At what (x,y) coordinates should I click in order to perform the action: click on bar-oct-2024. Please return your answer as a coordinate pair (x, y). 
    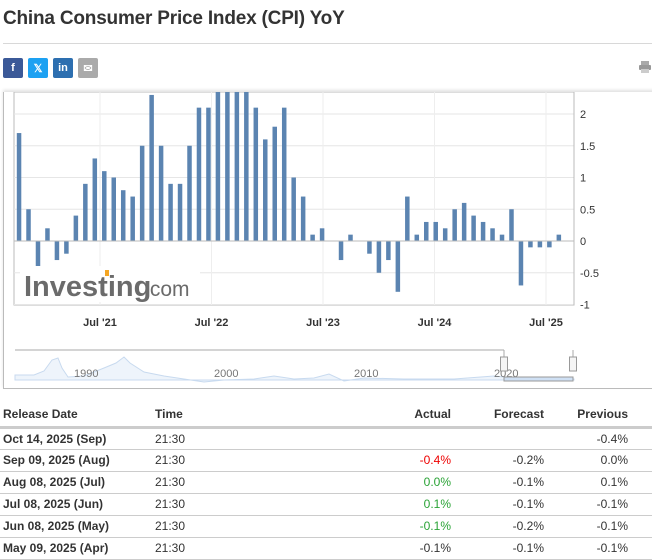
    Looking at the image, I should click on (483, 231).